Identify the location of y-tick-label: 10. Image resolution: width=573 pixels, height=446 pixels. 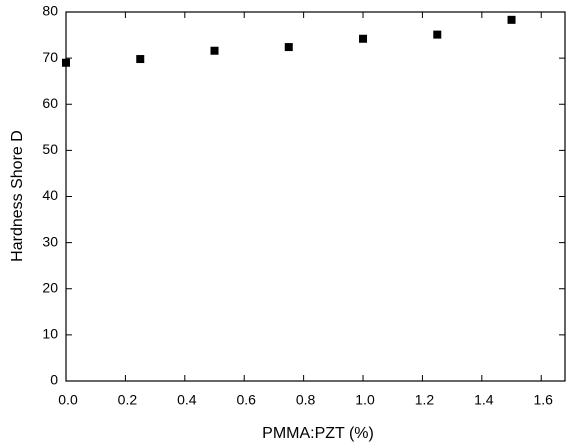
(50, 334).